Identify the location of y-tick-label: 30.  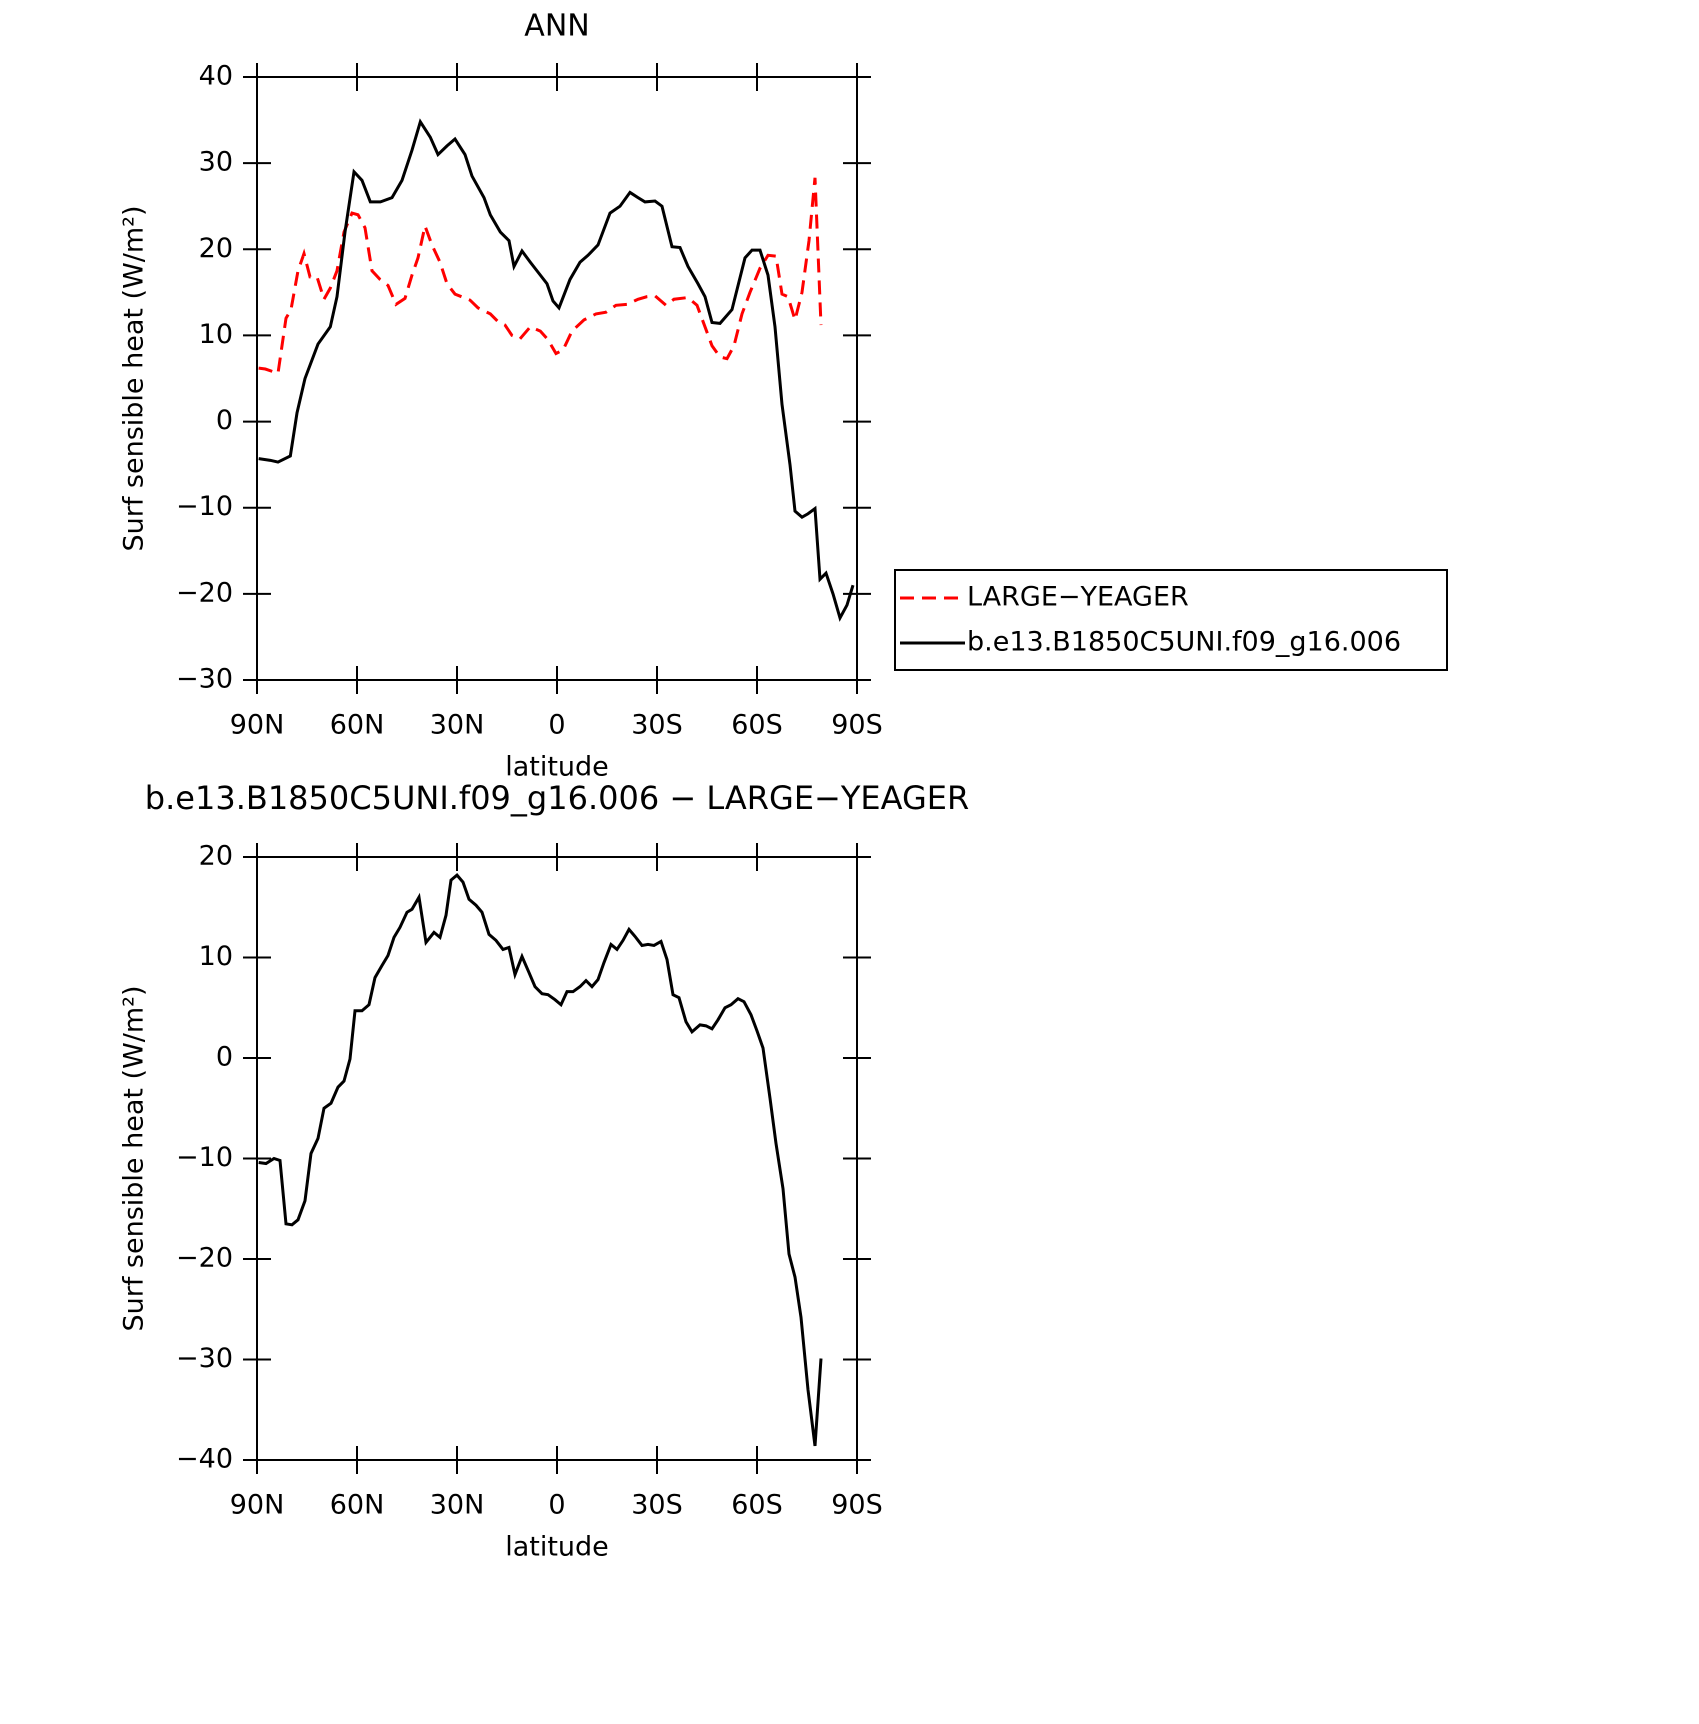
(216, 162).